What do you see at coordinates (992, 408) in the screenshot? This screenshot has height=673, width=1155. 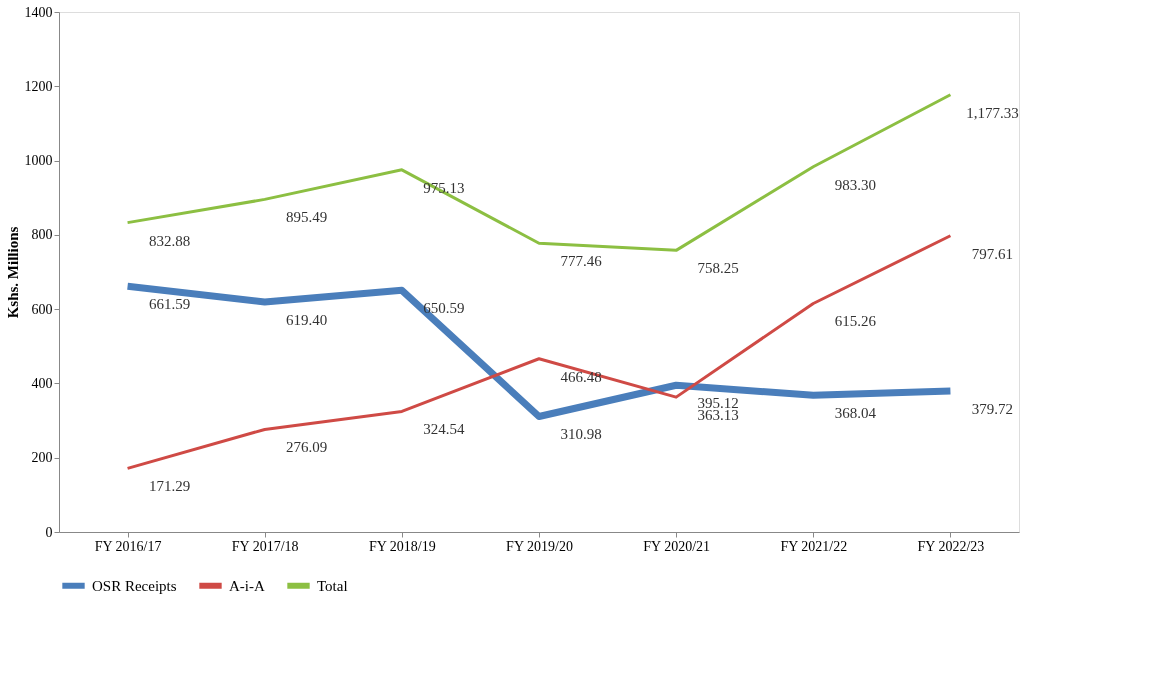 I see `data-label: 379.72` at bounding box center [992, 408].